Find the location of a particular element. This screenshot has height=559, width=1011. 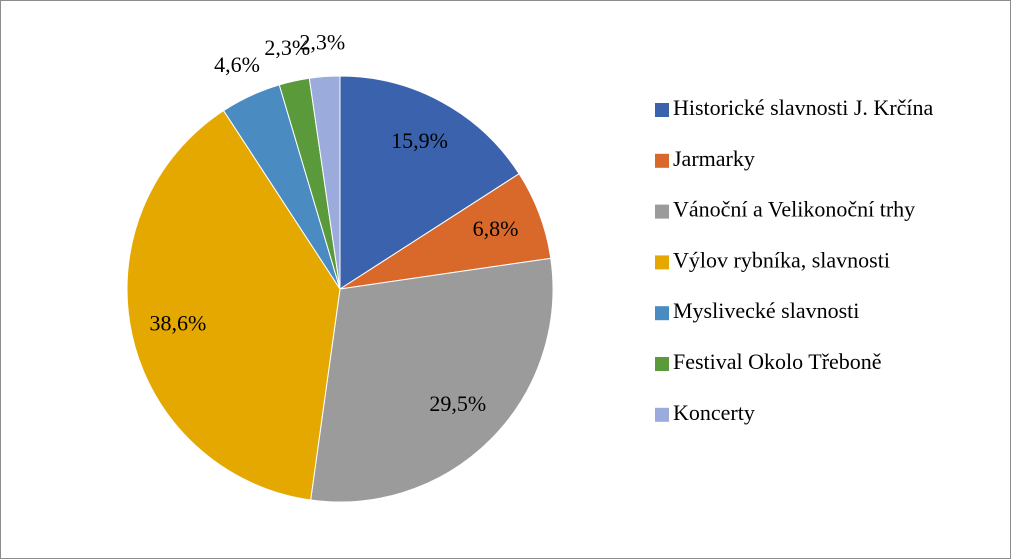

legend-label: Koncerty is located at coordinates (714, 412).